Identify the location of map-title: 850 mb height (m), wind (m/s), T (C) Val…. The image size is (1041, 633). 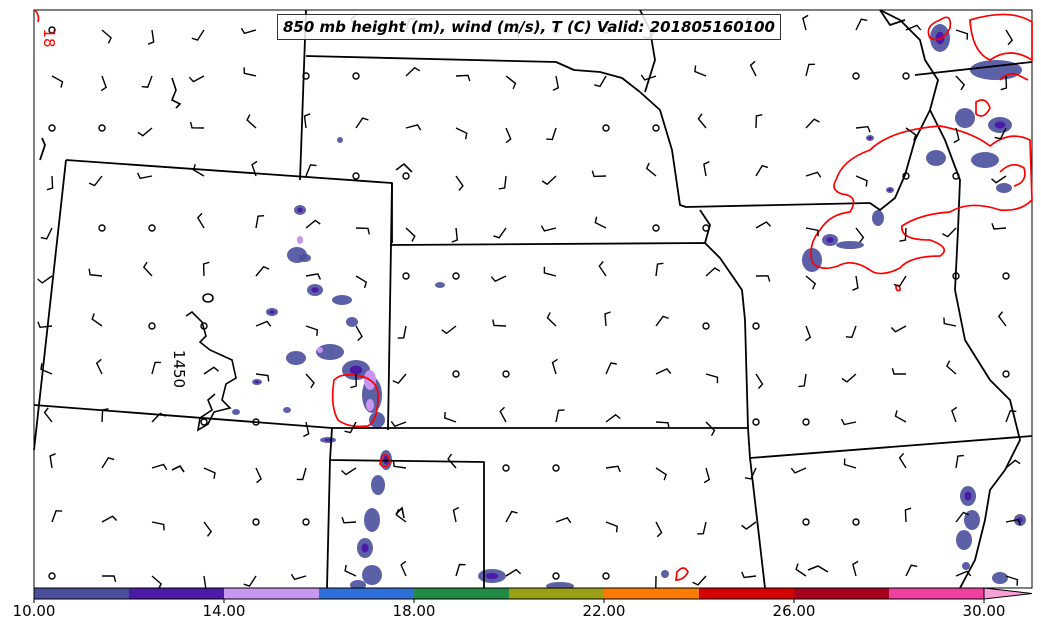
(529, 27).